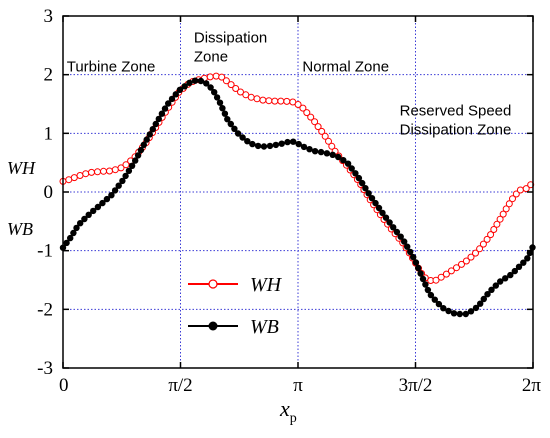 The image size is (550, 438). What do you see at coordinates (230, 37) in the screenshot?
I see `zone-annotation-line: Dissipation` at bounding box center [230, 37].